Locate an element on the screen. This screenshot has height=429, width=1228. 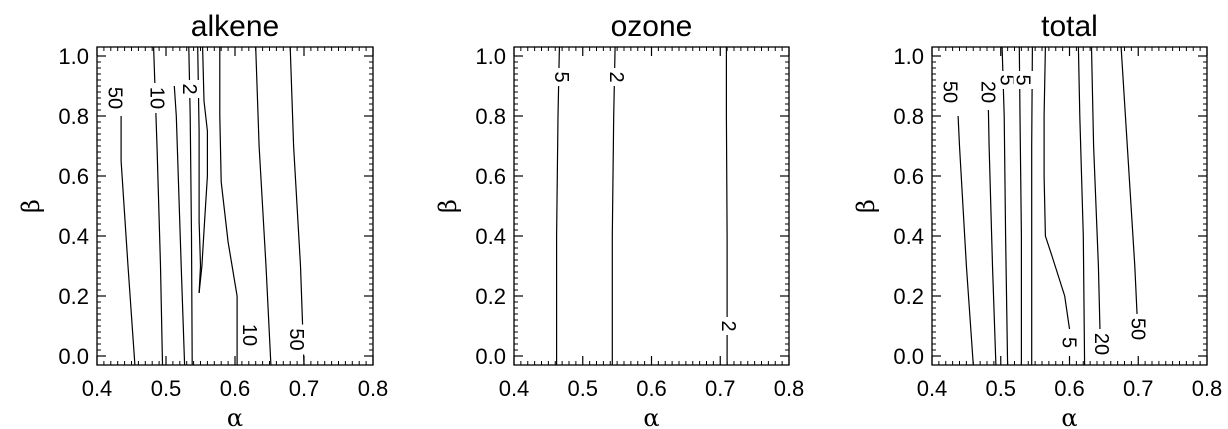
chart-title: alkene is located at coordinates (235, 26).